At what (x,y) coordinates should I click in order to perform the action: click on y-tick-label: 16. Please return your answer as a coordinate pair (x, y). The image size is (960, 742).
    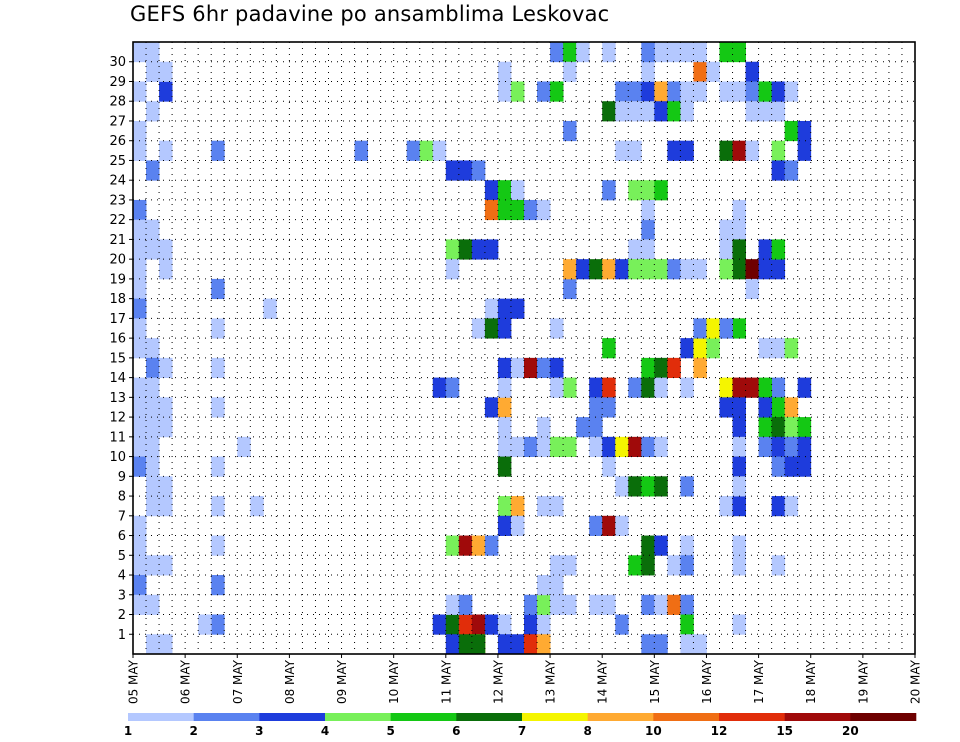
    Looking at the image, I should click on (117, 339).